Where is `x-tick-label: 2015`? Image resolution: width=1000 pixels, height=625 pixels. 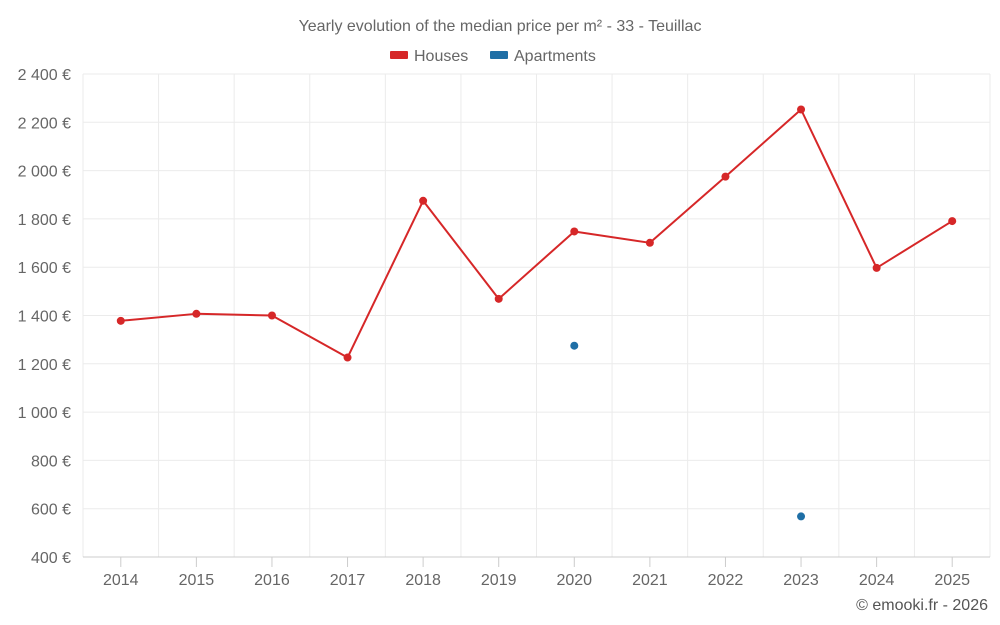
x-tick-label: 2015 is located at coordinates (197, 580).